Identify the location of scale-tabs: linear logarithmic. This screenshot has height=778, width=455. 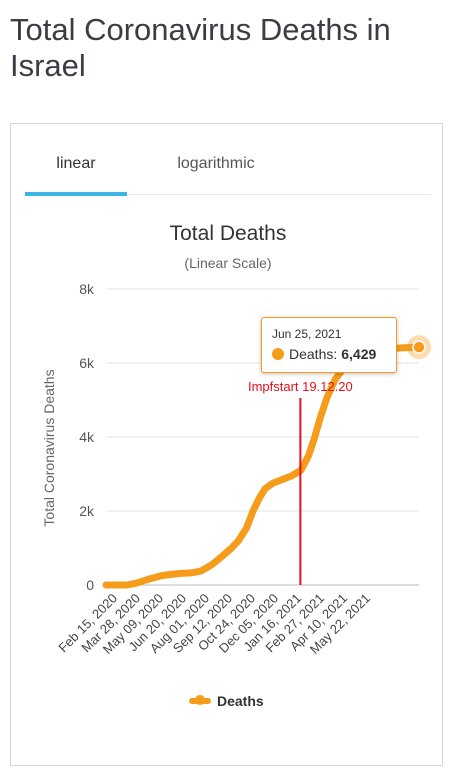
(228, 169).